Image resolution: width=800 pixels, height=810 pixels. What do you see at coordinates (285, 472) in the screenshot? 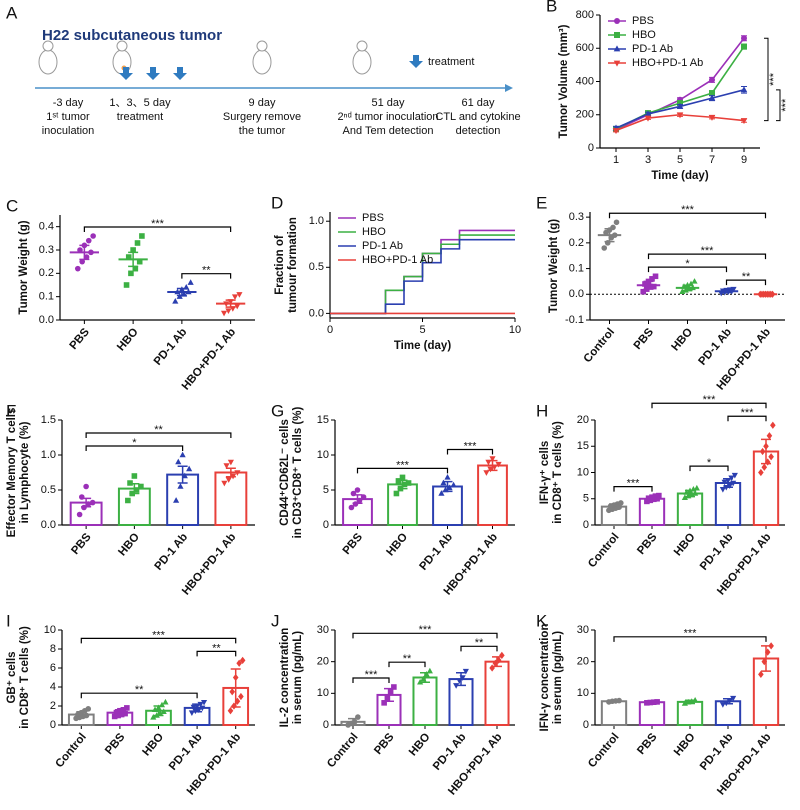
I see `y-axis-label: CD44⁺CD62L⁻ cells` at bounding box center [285, 472].